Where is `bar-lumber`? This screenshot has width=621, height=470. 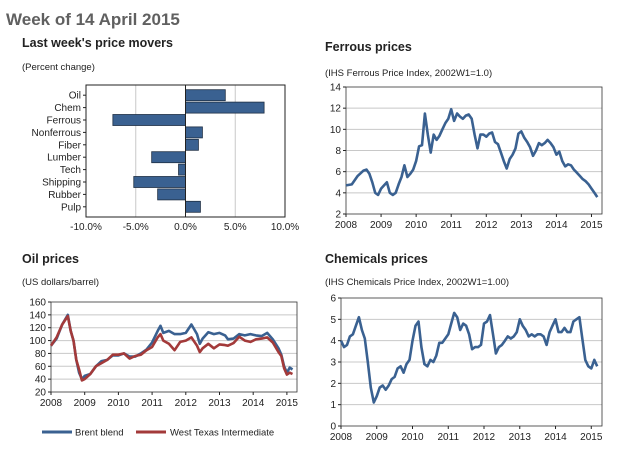 bar-lumber is located at coordinates (168, 157).